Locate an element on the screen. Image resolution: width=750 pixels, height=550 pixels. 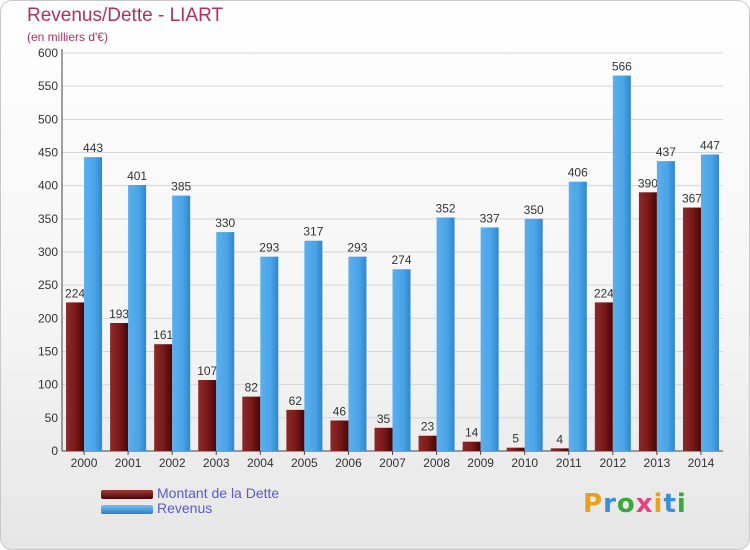
revenus-value-label: 406 is located at coordinates (578, 173).